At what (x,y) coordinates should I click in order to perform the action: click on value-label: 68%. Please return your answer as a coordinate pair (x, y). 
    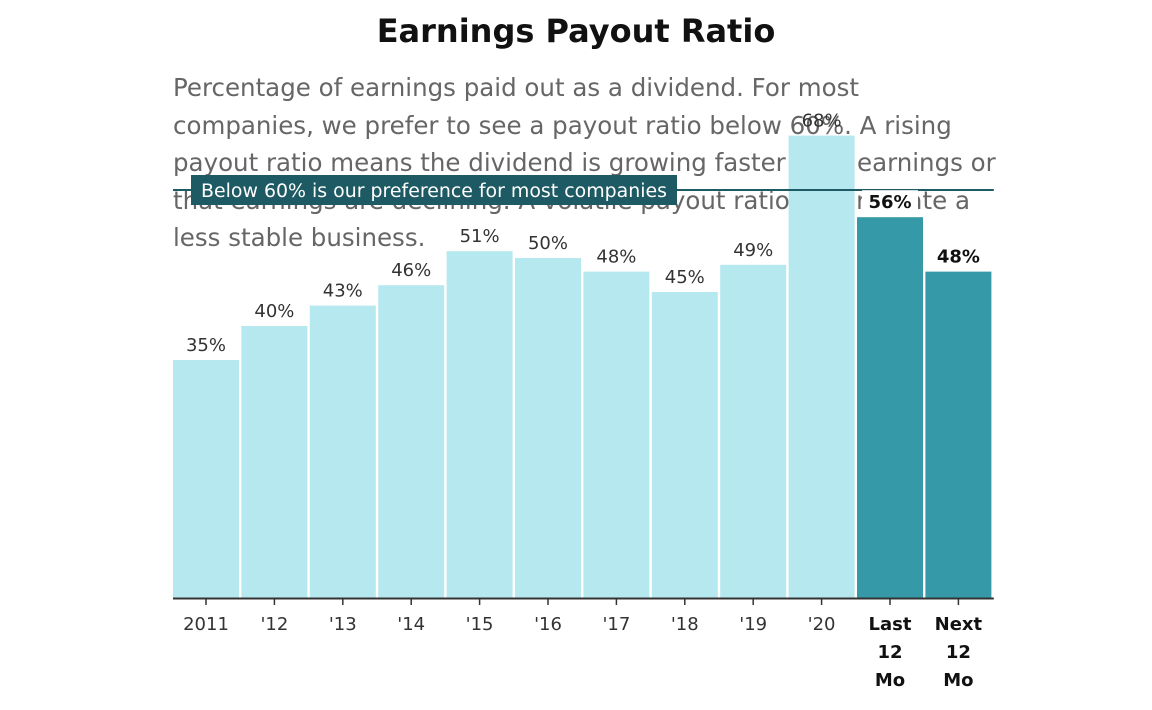
    Looking at the image, I should click on (822, 121).